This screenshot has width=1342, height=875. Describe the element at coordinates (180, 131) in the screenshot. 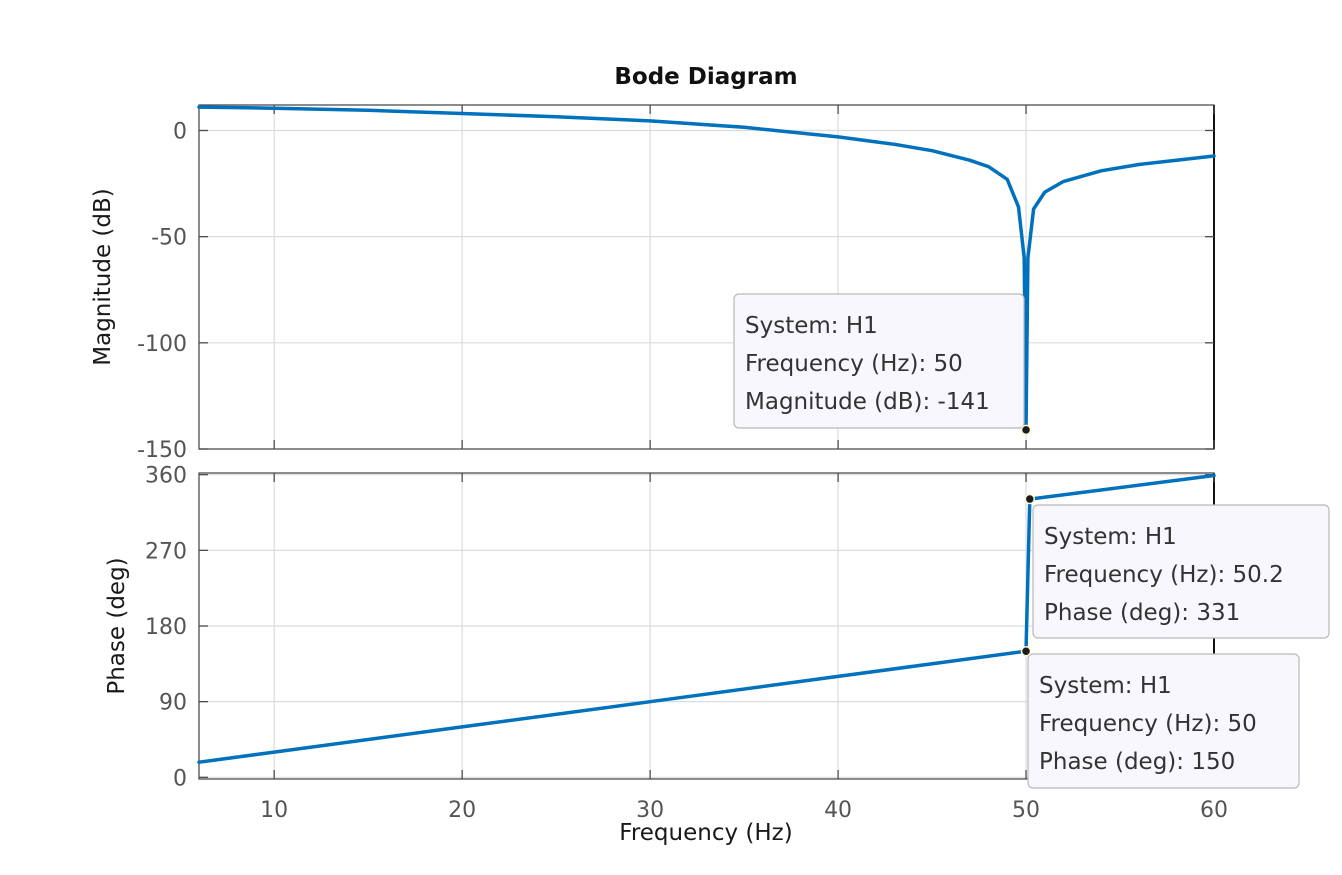

I see `magnitude-ytick-label: 0` at that location.